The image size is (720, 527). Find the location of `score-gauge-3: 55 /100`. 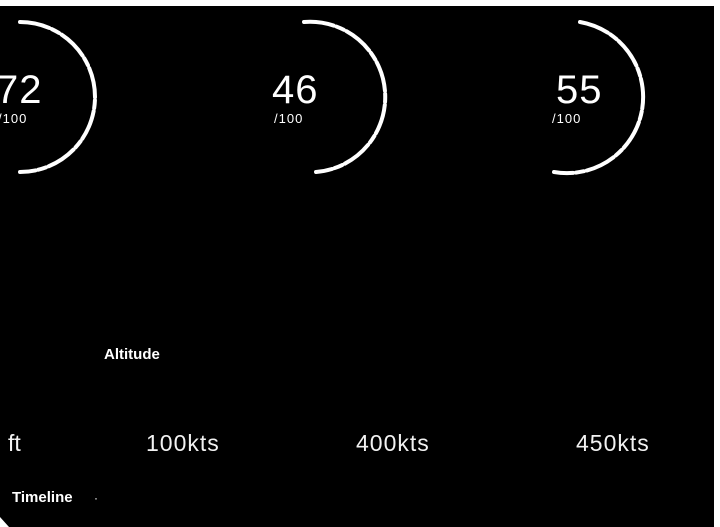

score-gauge-3: 55 /100 is located at coordinates (584, 97).